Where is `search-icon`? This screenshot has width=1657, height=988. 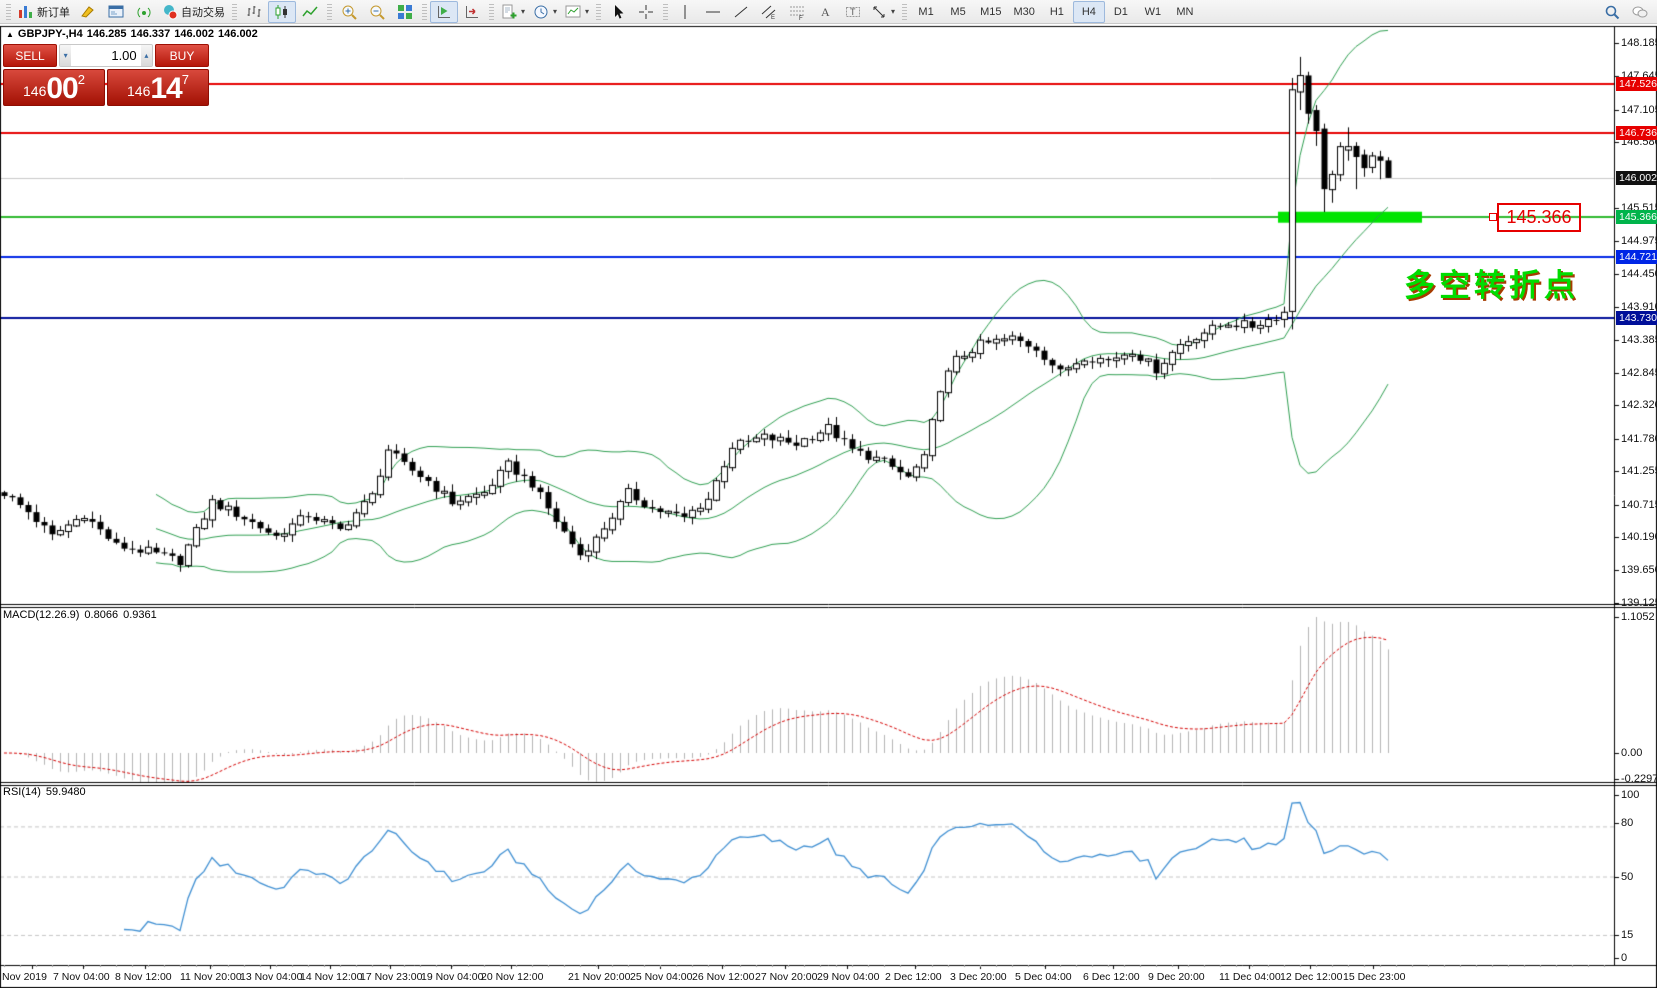
search-icon is located at coordinates (1612, 12).